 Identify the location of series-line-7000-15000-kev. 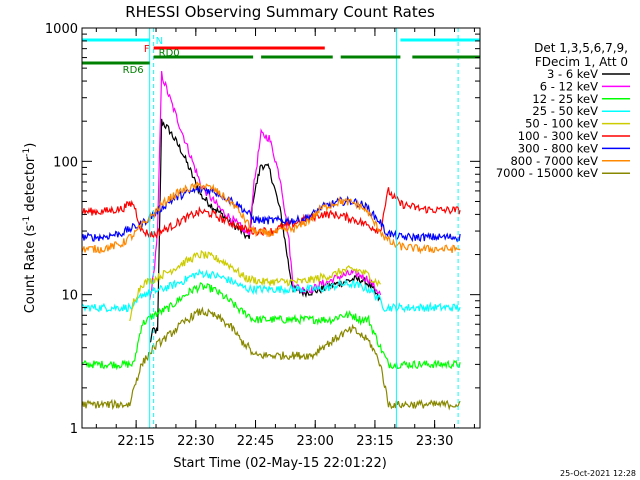
(271, 358).